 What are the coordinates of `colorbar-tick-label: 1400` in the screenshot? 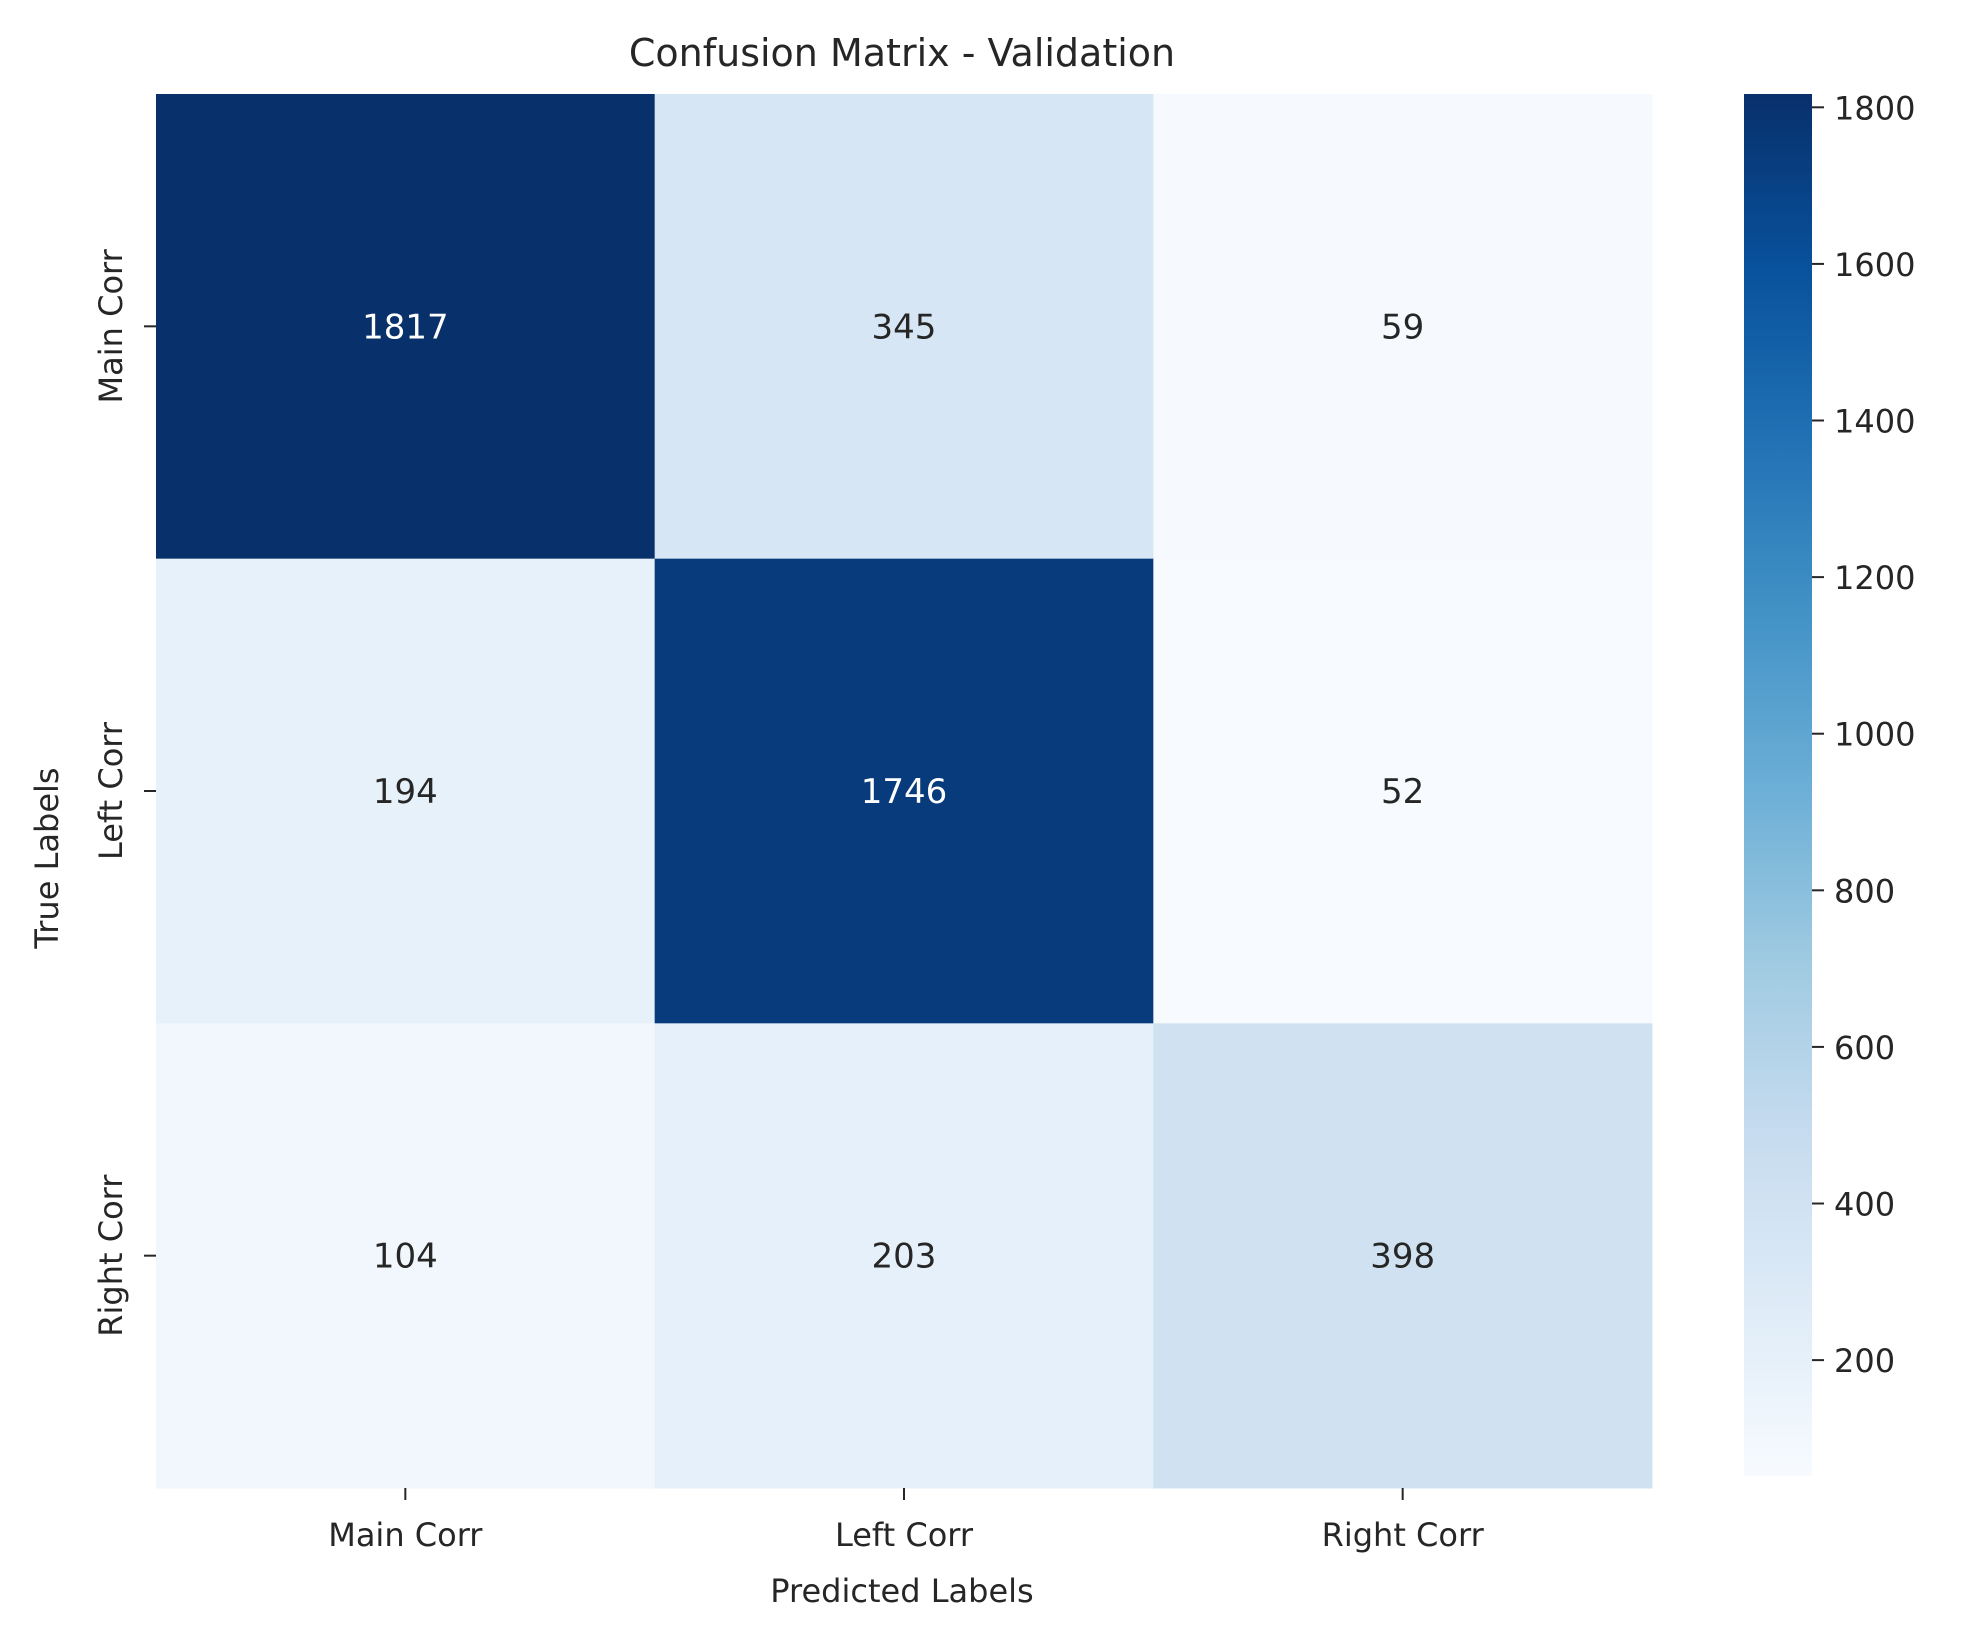 It's located at (1874, 422).